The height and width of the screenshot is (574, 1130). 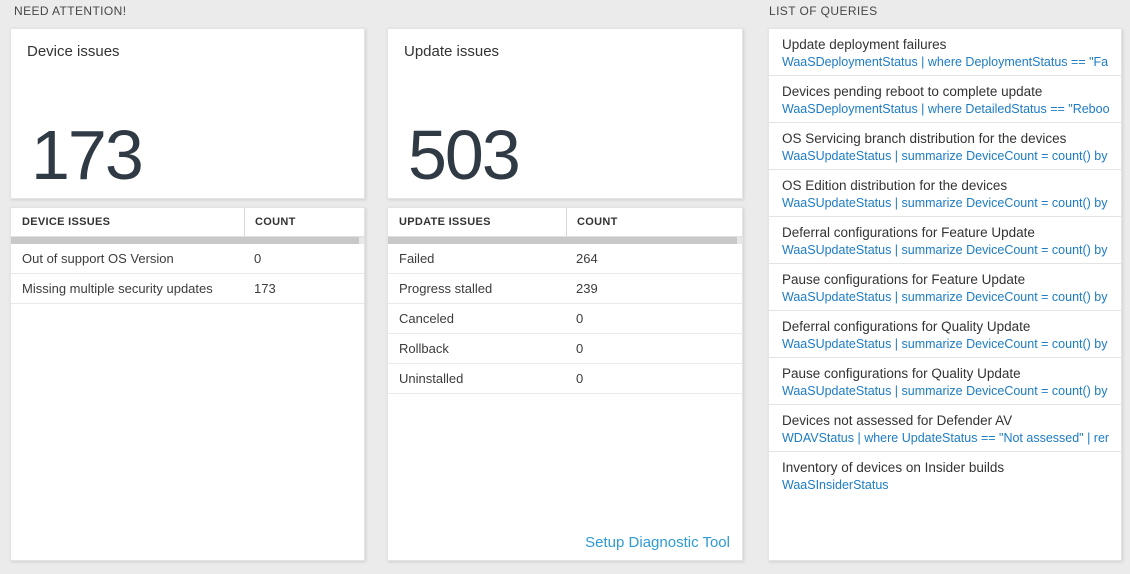 What do you see at coordinates (654, 222) in the screenshot?
I see `update-issues-header-count: COUNT` at bounding box center [654, 222].